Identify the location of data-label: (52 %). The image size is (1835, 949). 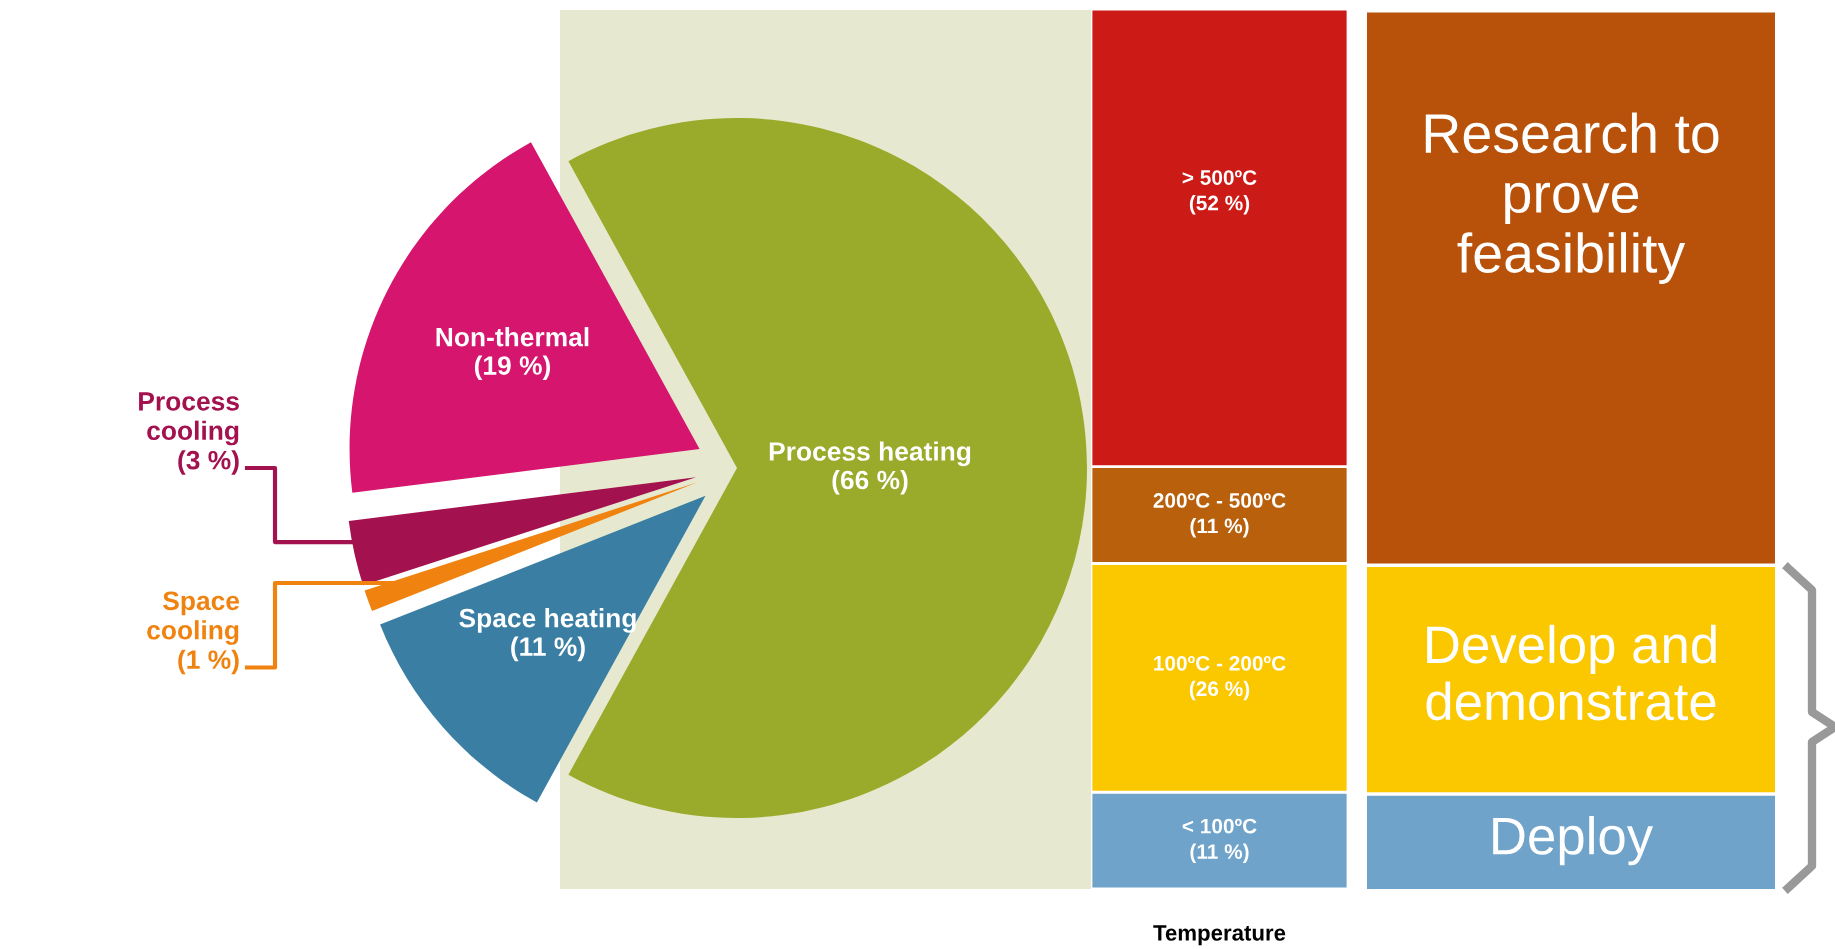
(1219, 205).